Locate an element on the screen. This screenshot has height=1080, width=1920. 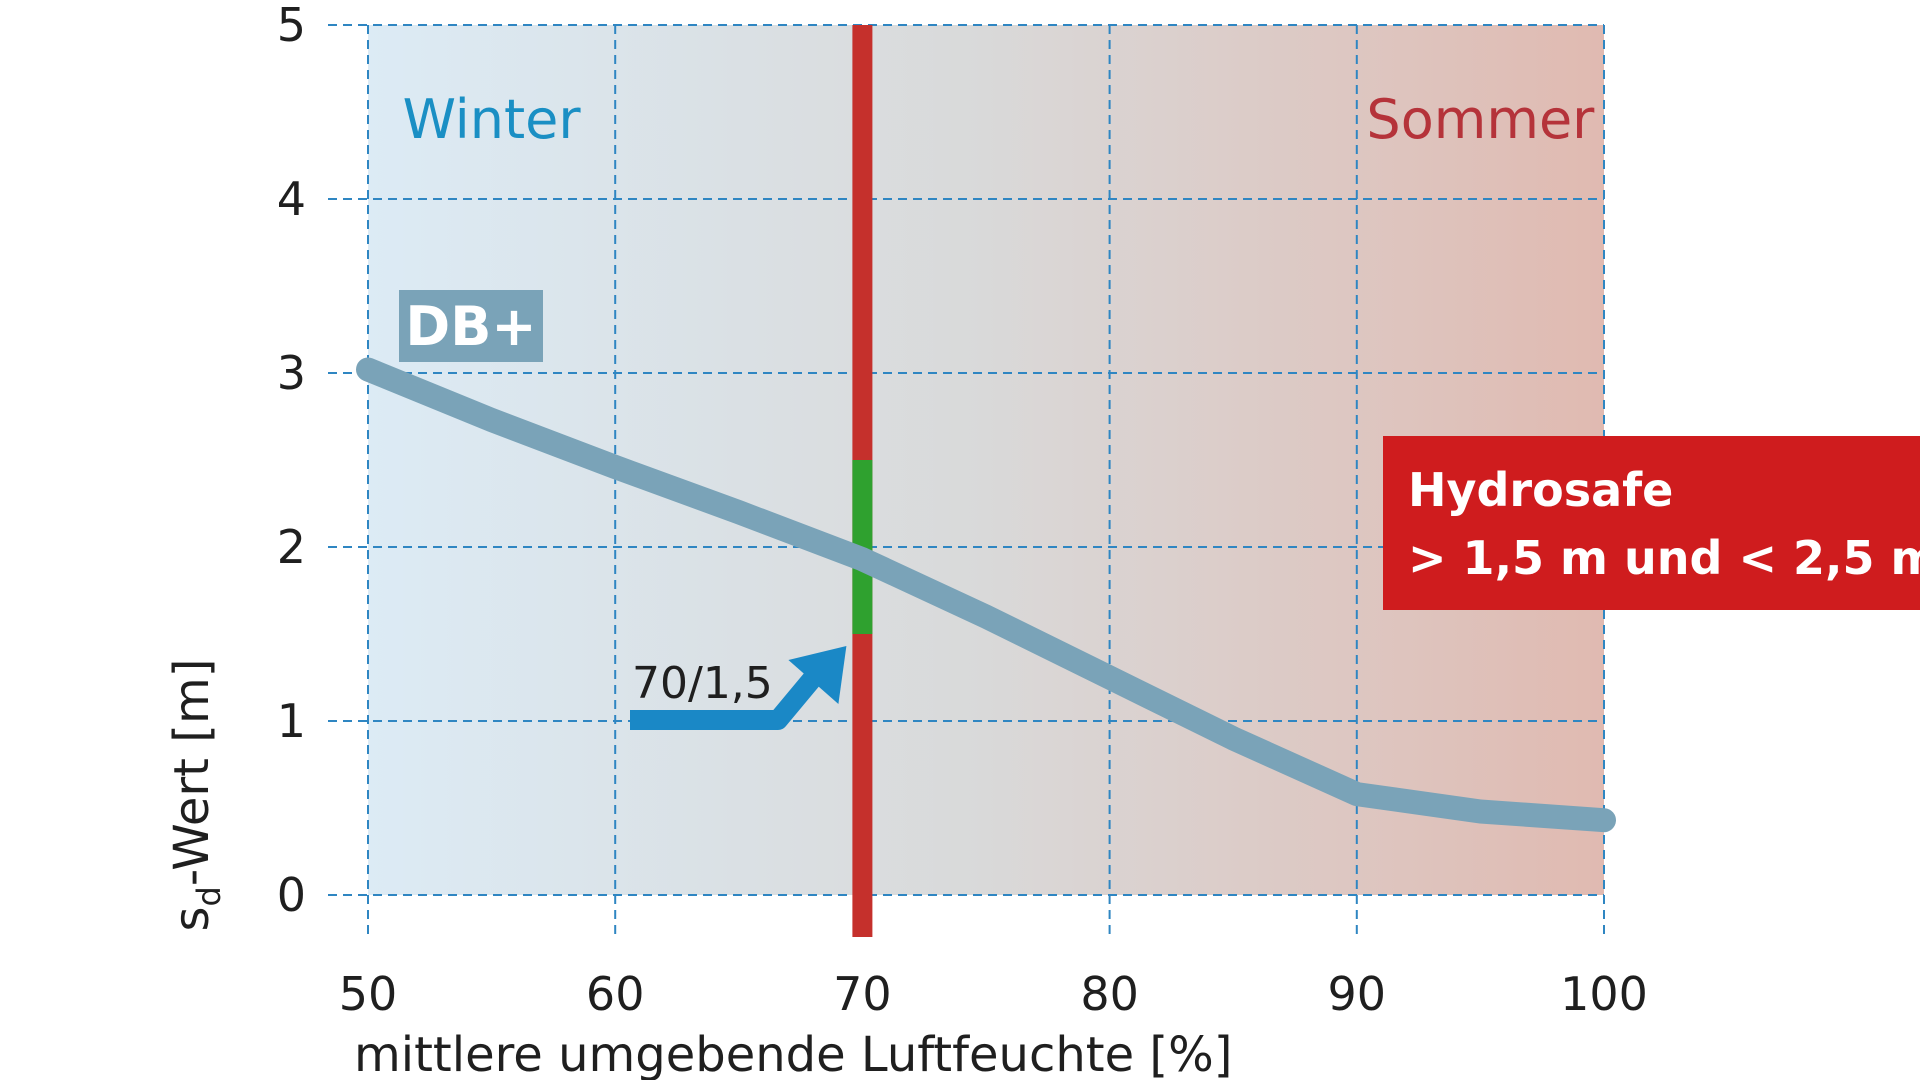
x-tick-label: 80 is located at coordinates (1109, 994).